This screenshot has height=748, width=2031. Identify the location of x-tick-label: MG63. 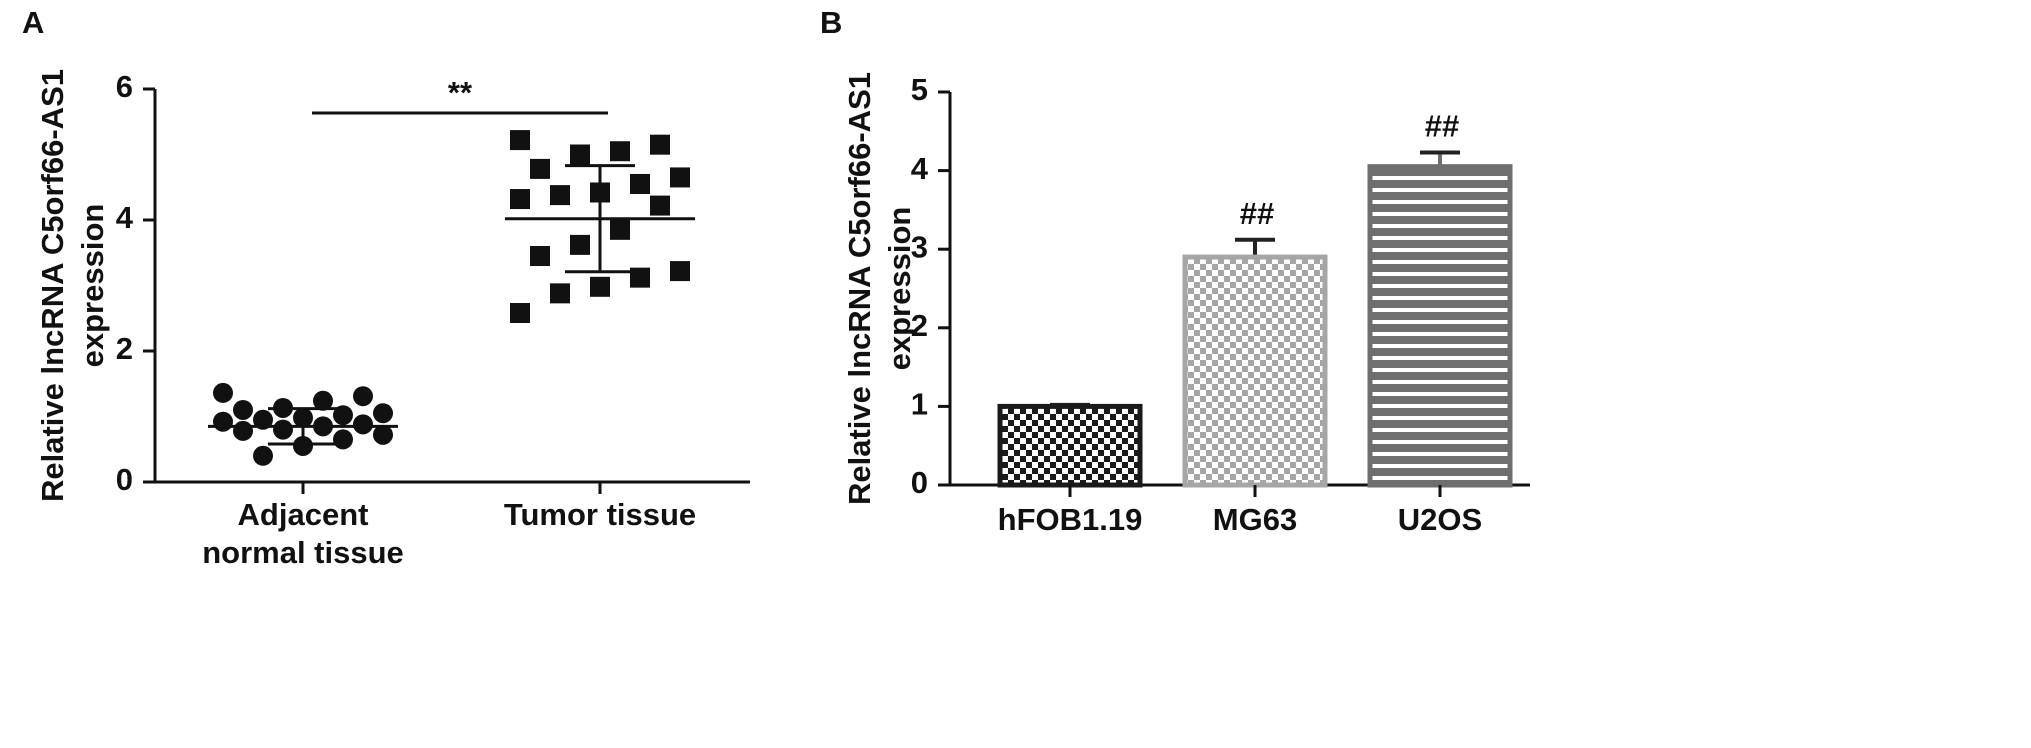
(1255, 519).